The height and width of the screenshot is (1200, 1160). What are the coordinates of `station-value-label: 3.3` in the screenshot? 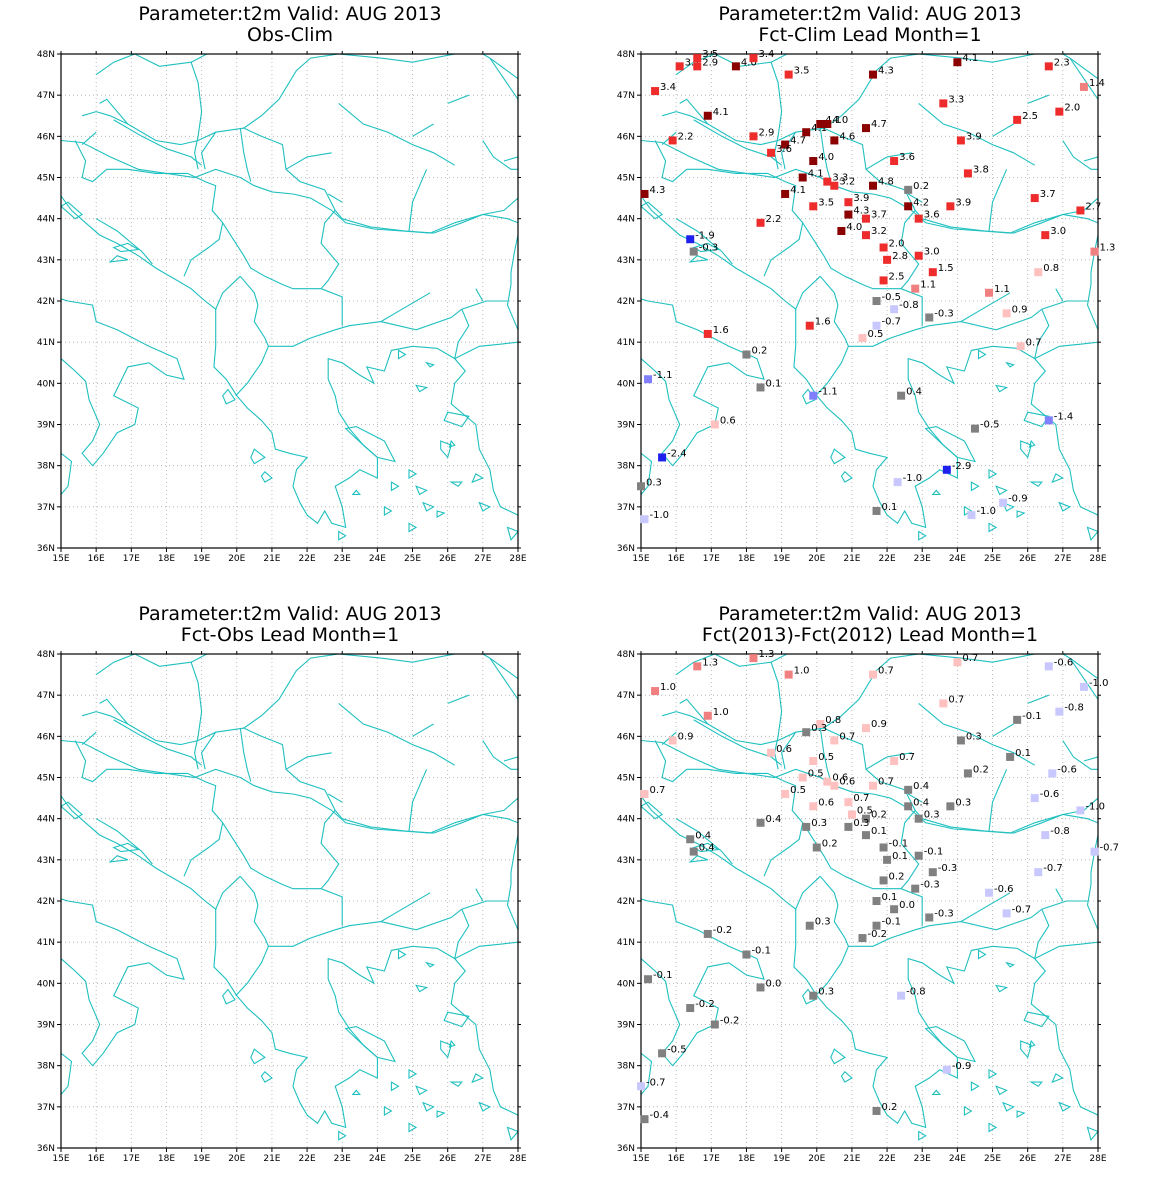 It's located at (956, 99).